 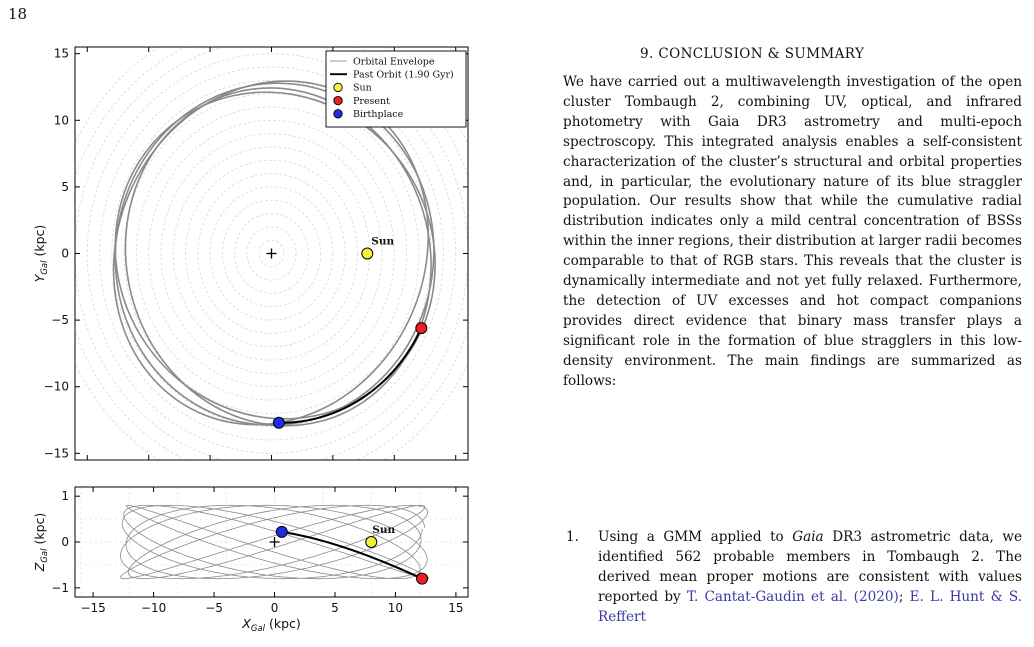 I want to click on bottom-panel-ylabel: ZGal (kpc), so click(x=41, y=543).